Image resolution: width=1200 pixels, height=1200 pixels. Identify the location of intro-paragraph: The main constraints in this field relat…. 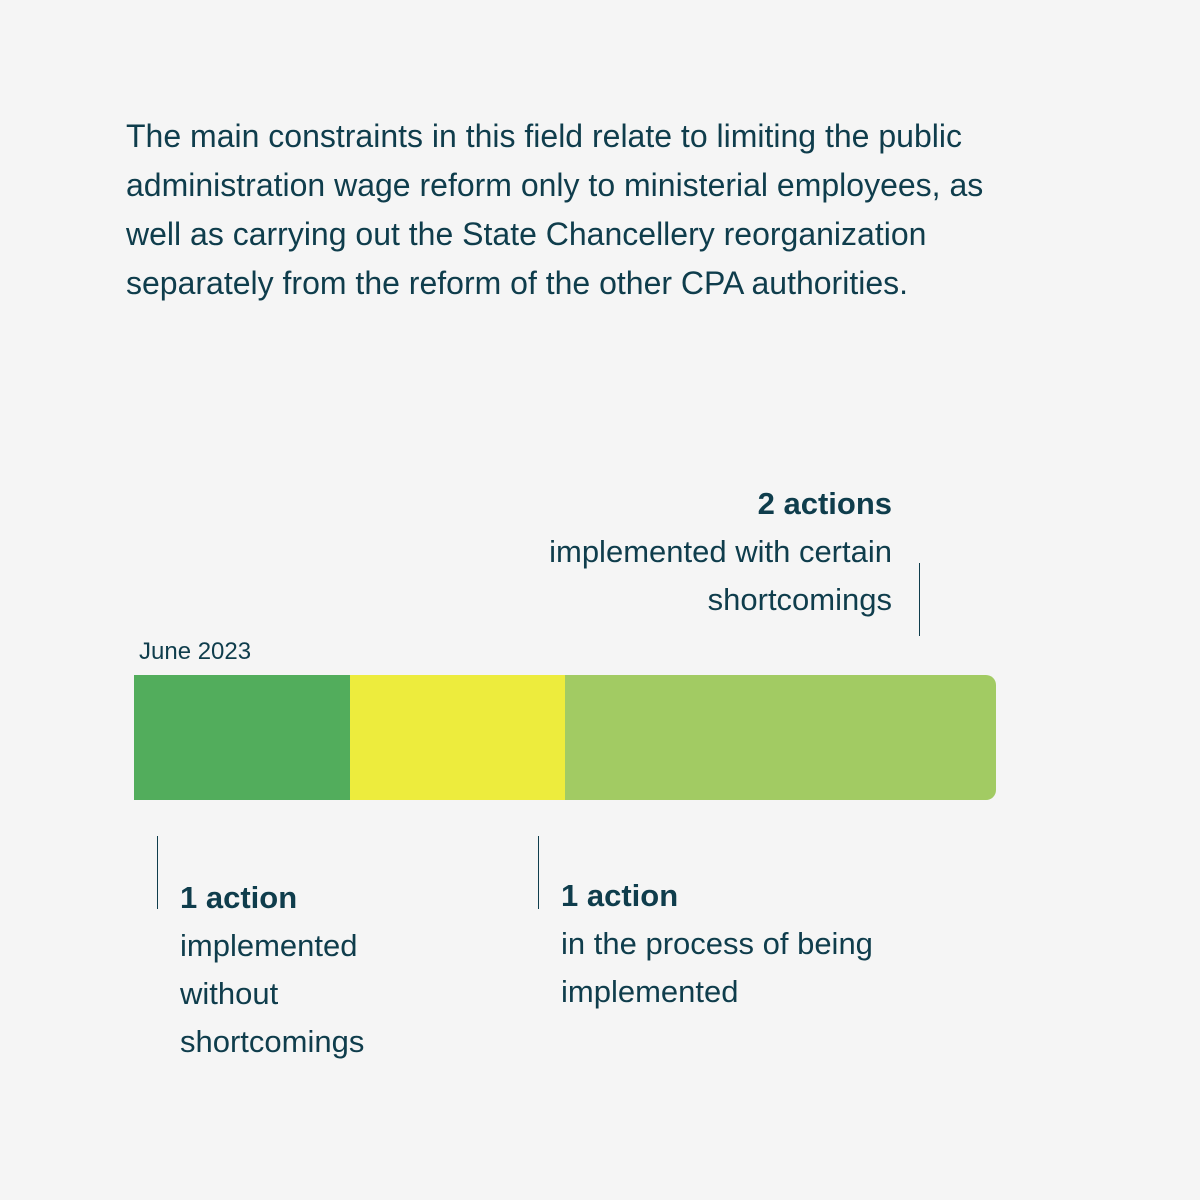
(555, 209).